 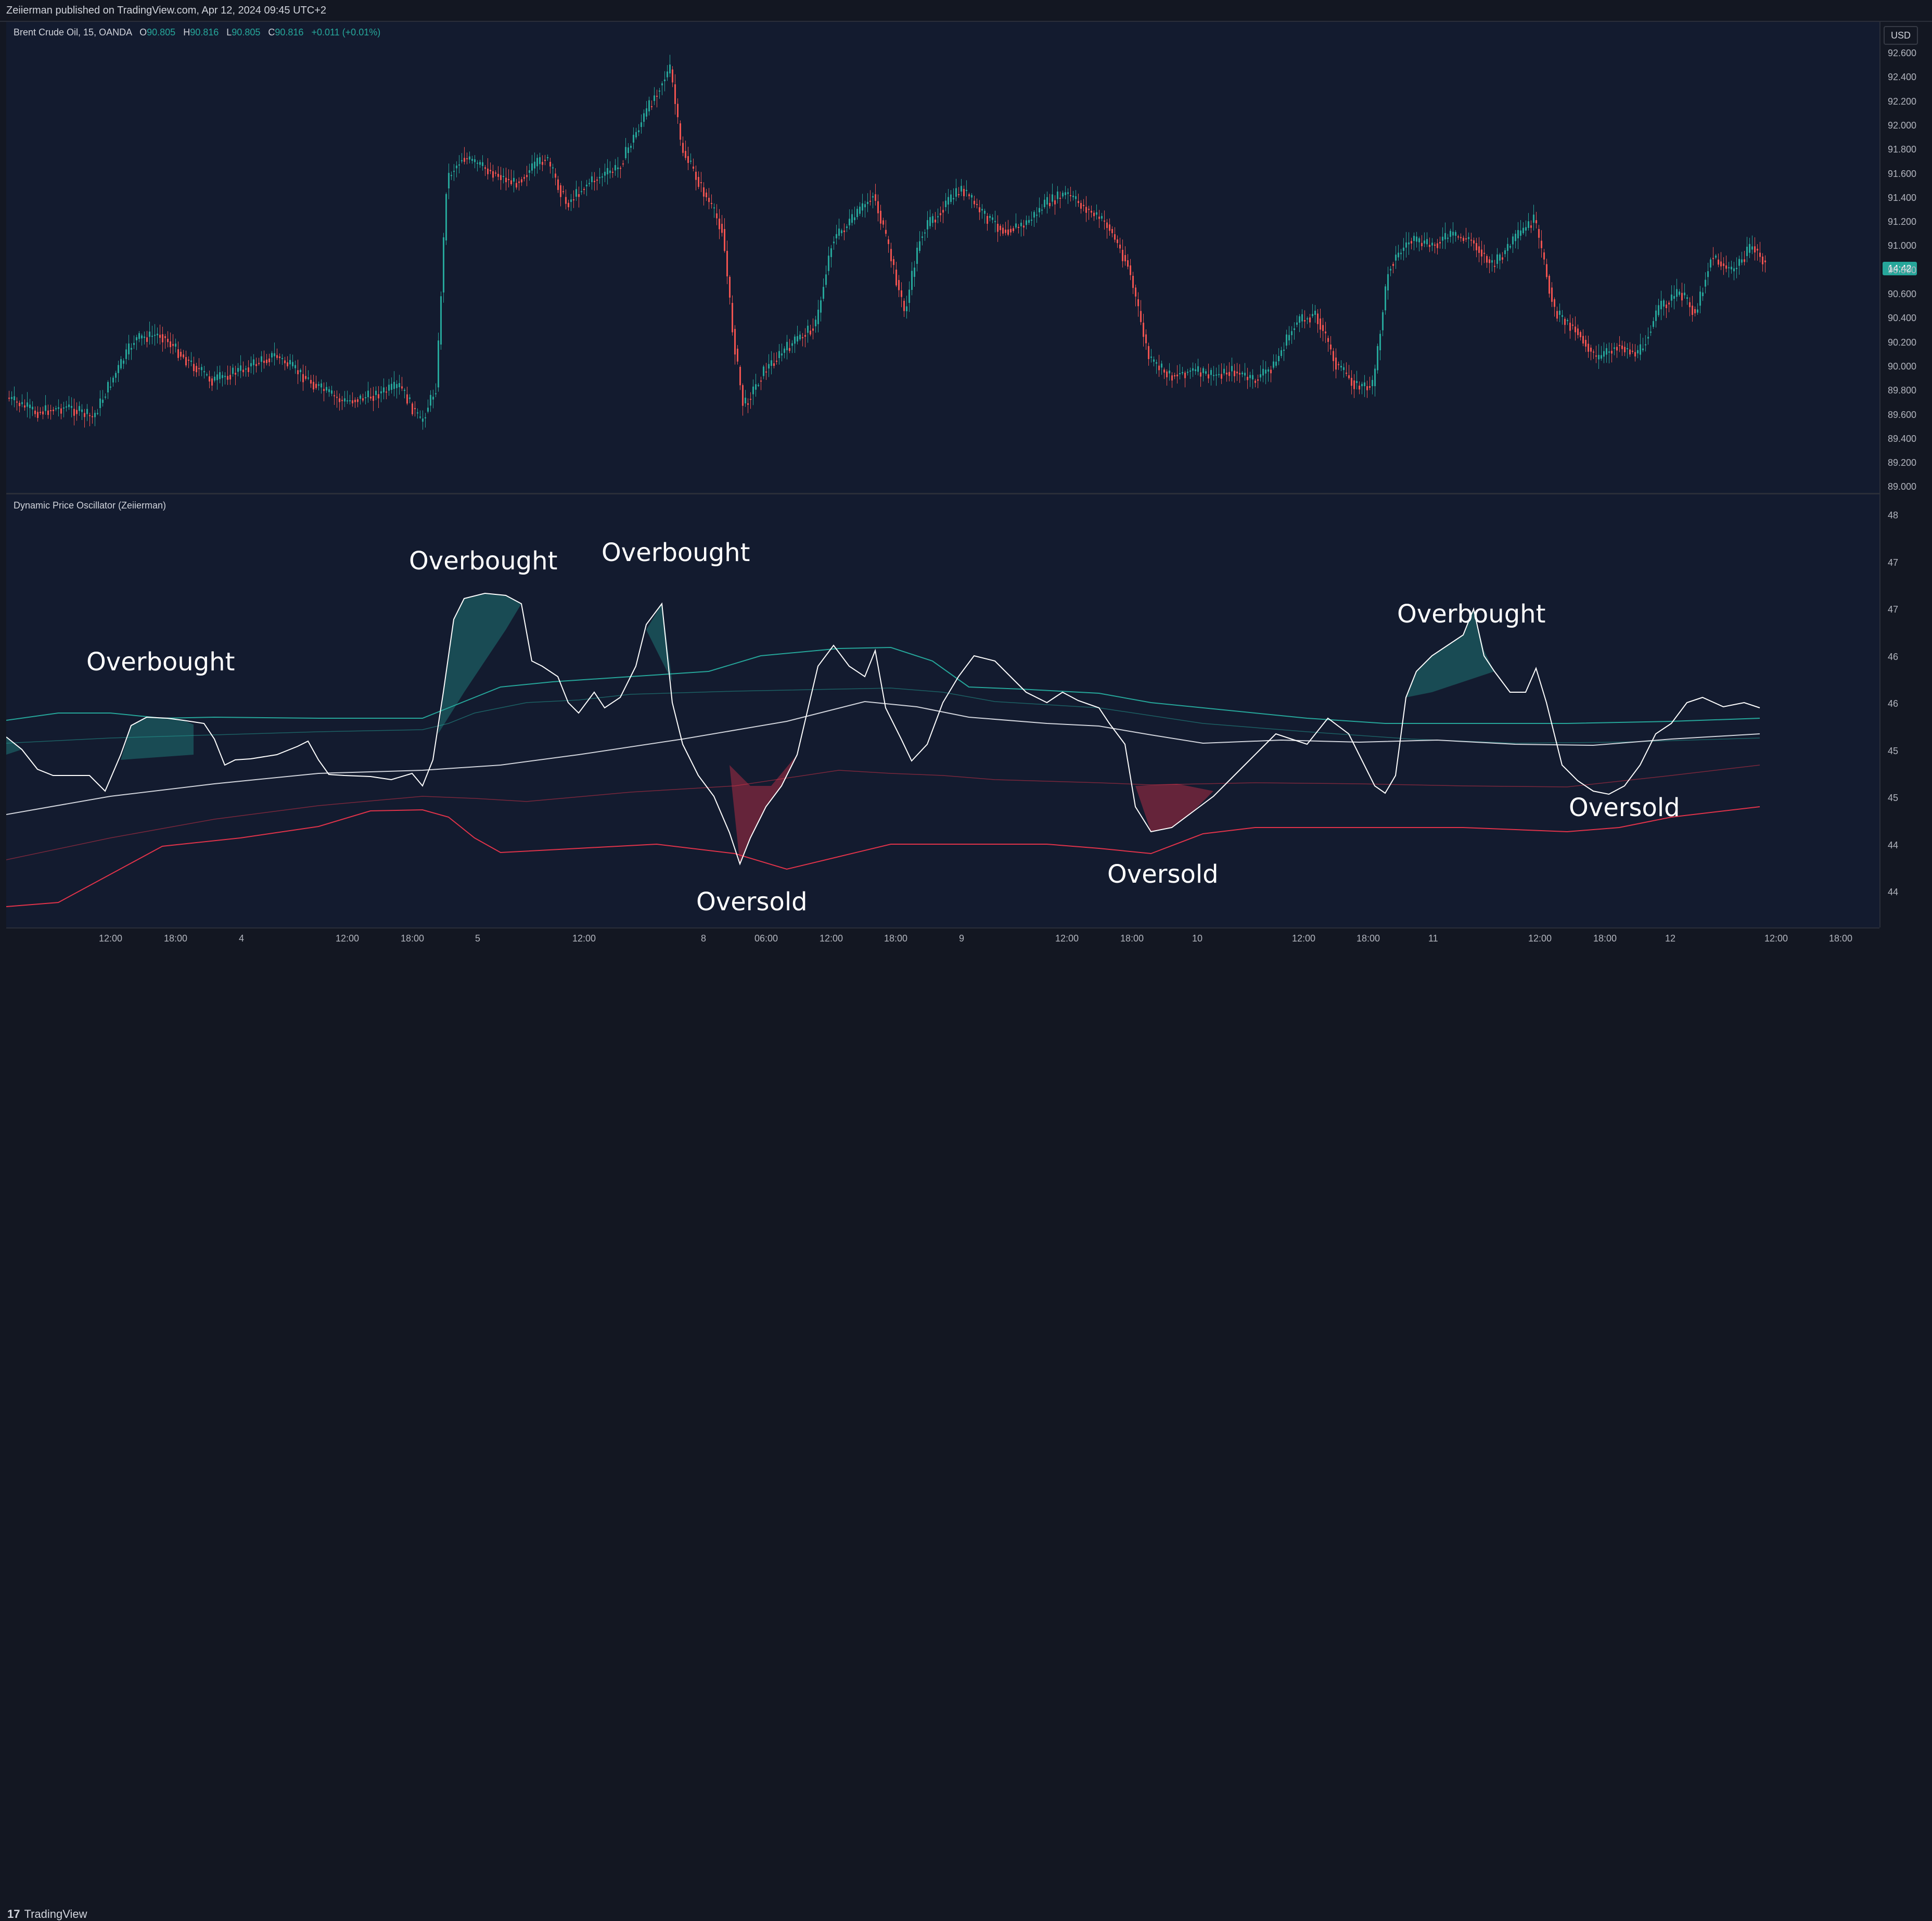 What do you see at coordinates (676, 552) in the screenshot?
I see `annotation-overbought-3: Overbought` at bounding box center [676, 552].